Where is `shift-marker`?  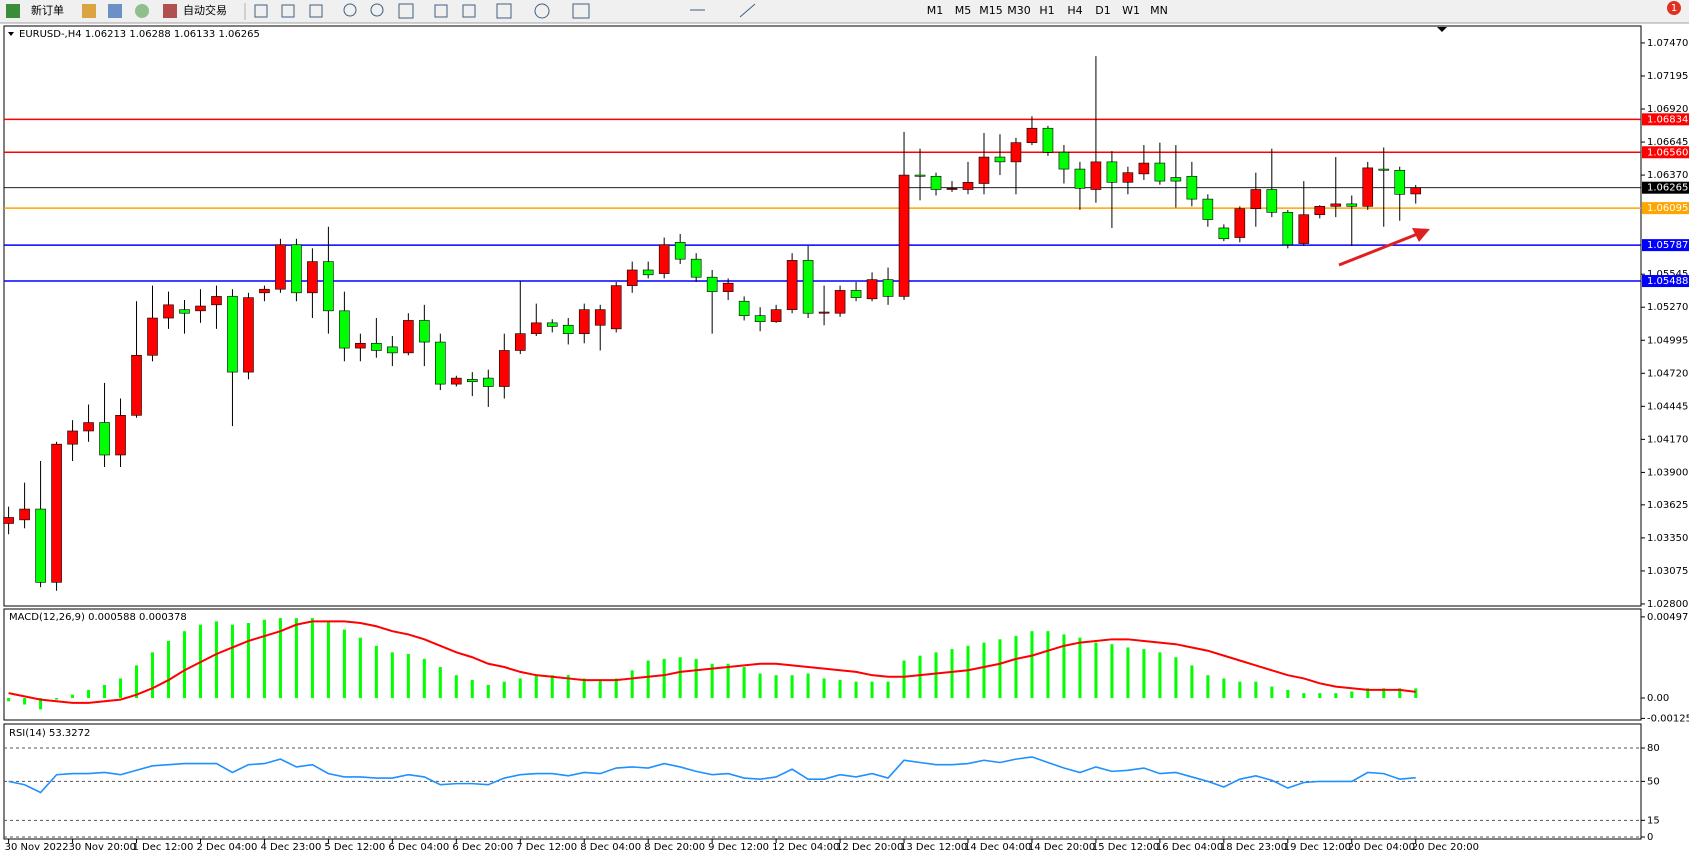
shift-marker is located at coordinates (1442, 29).